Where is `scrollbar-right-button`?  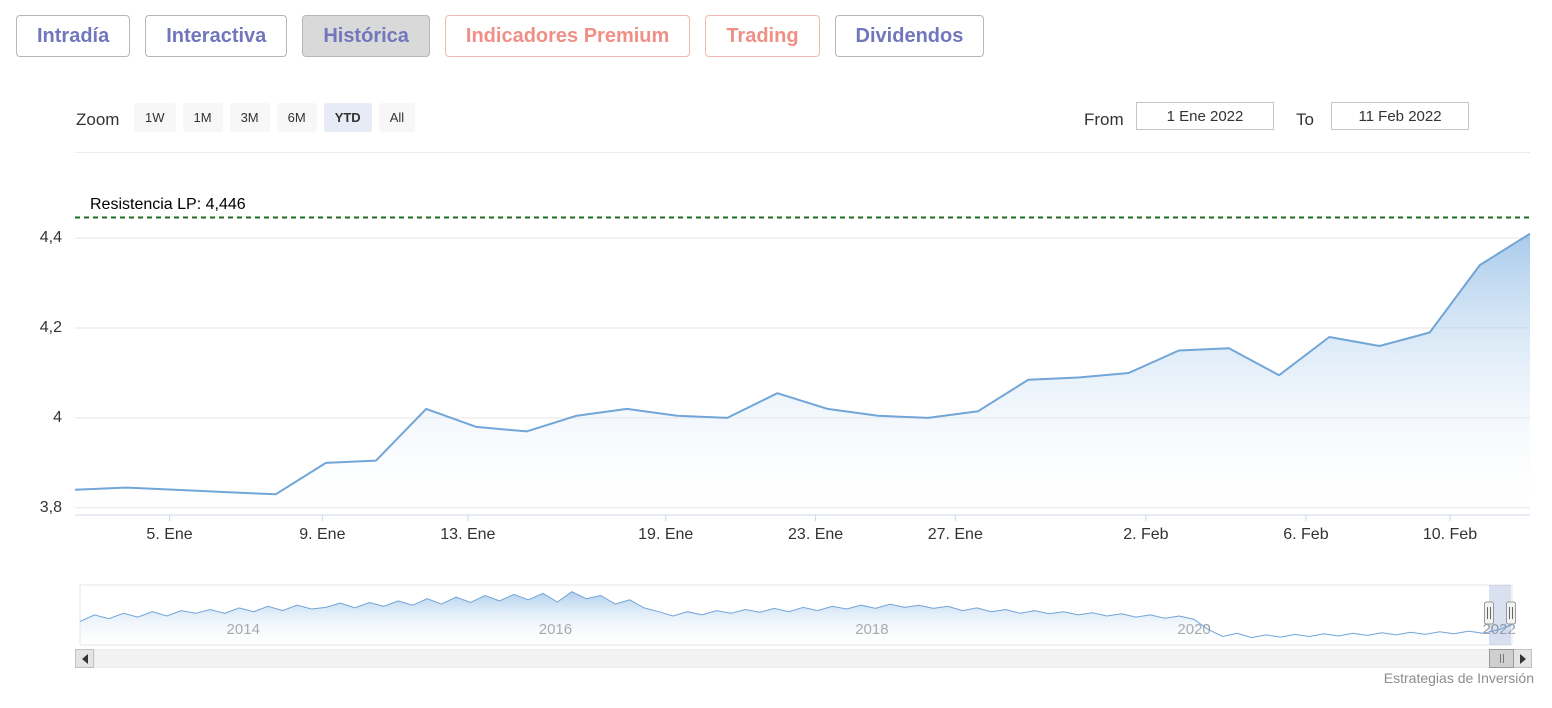 scrollbar-right-button is located at coordinates (1522, 658).